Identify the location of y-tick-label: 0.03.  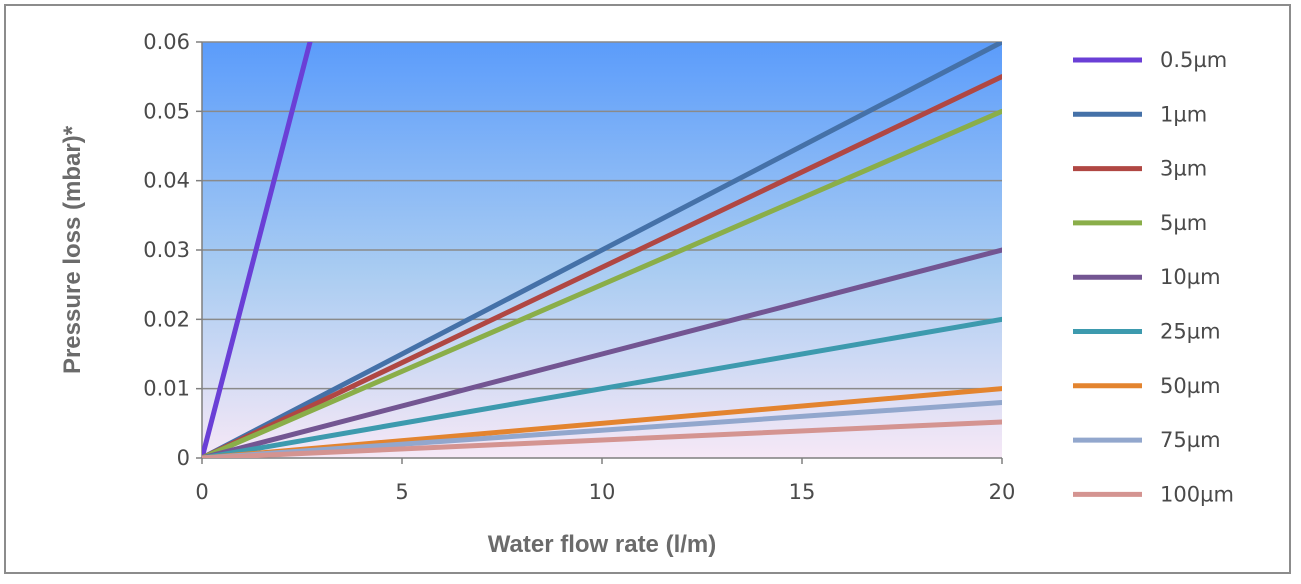
(166, 250).